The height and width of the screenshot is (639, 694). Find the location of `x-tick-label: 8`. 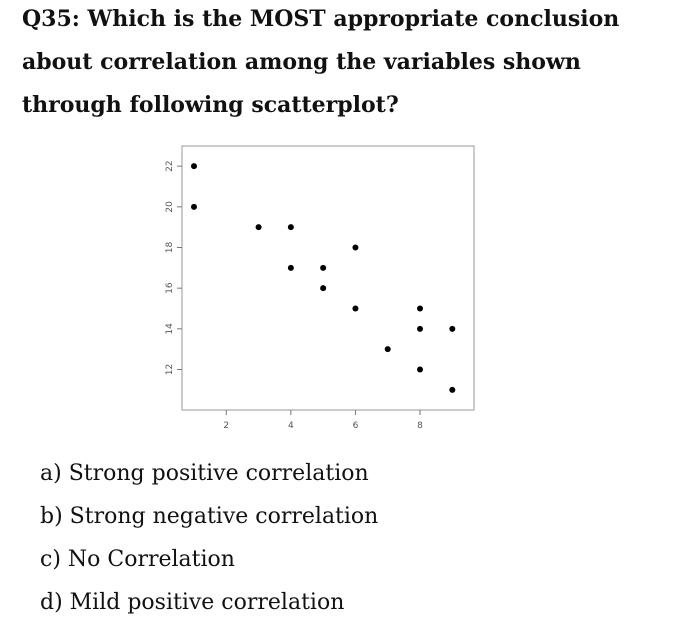

x-tick-label: 8 is located at coordinates (420, 426).